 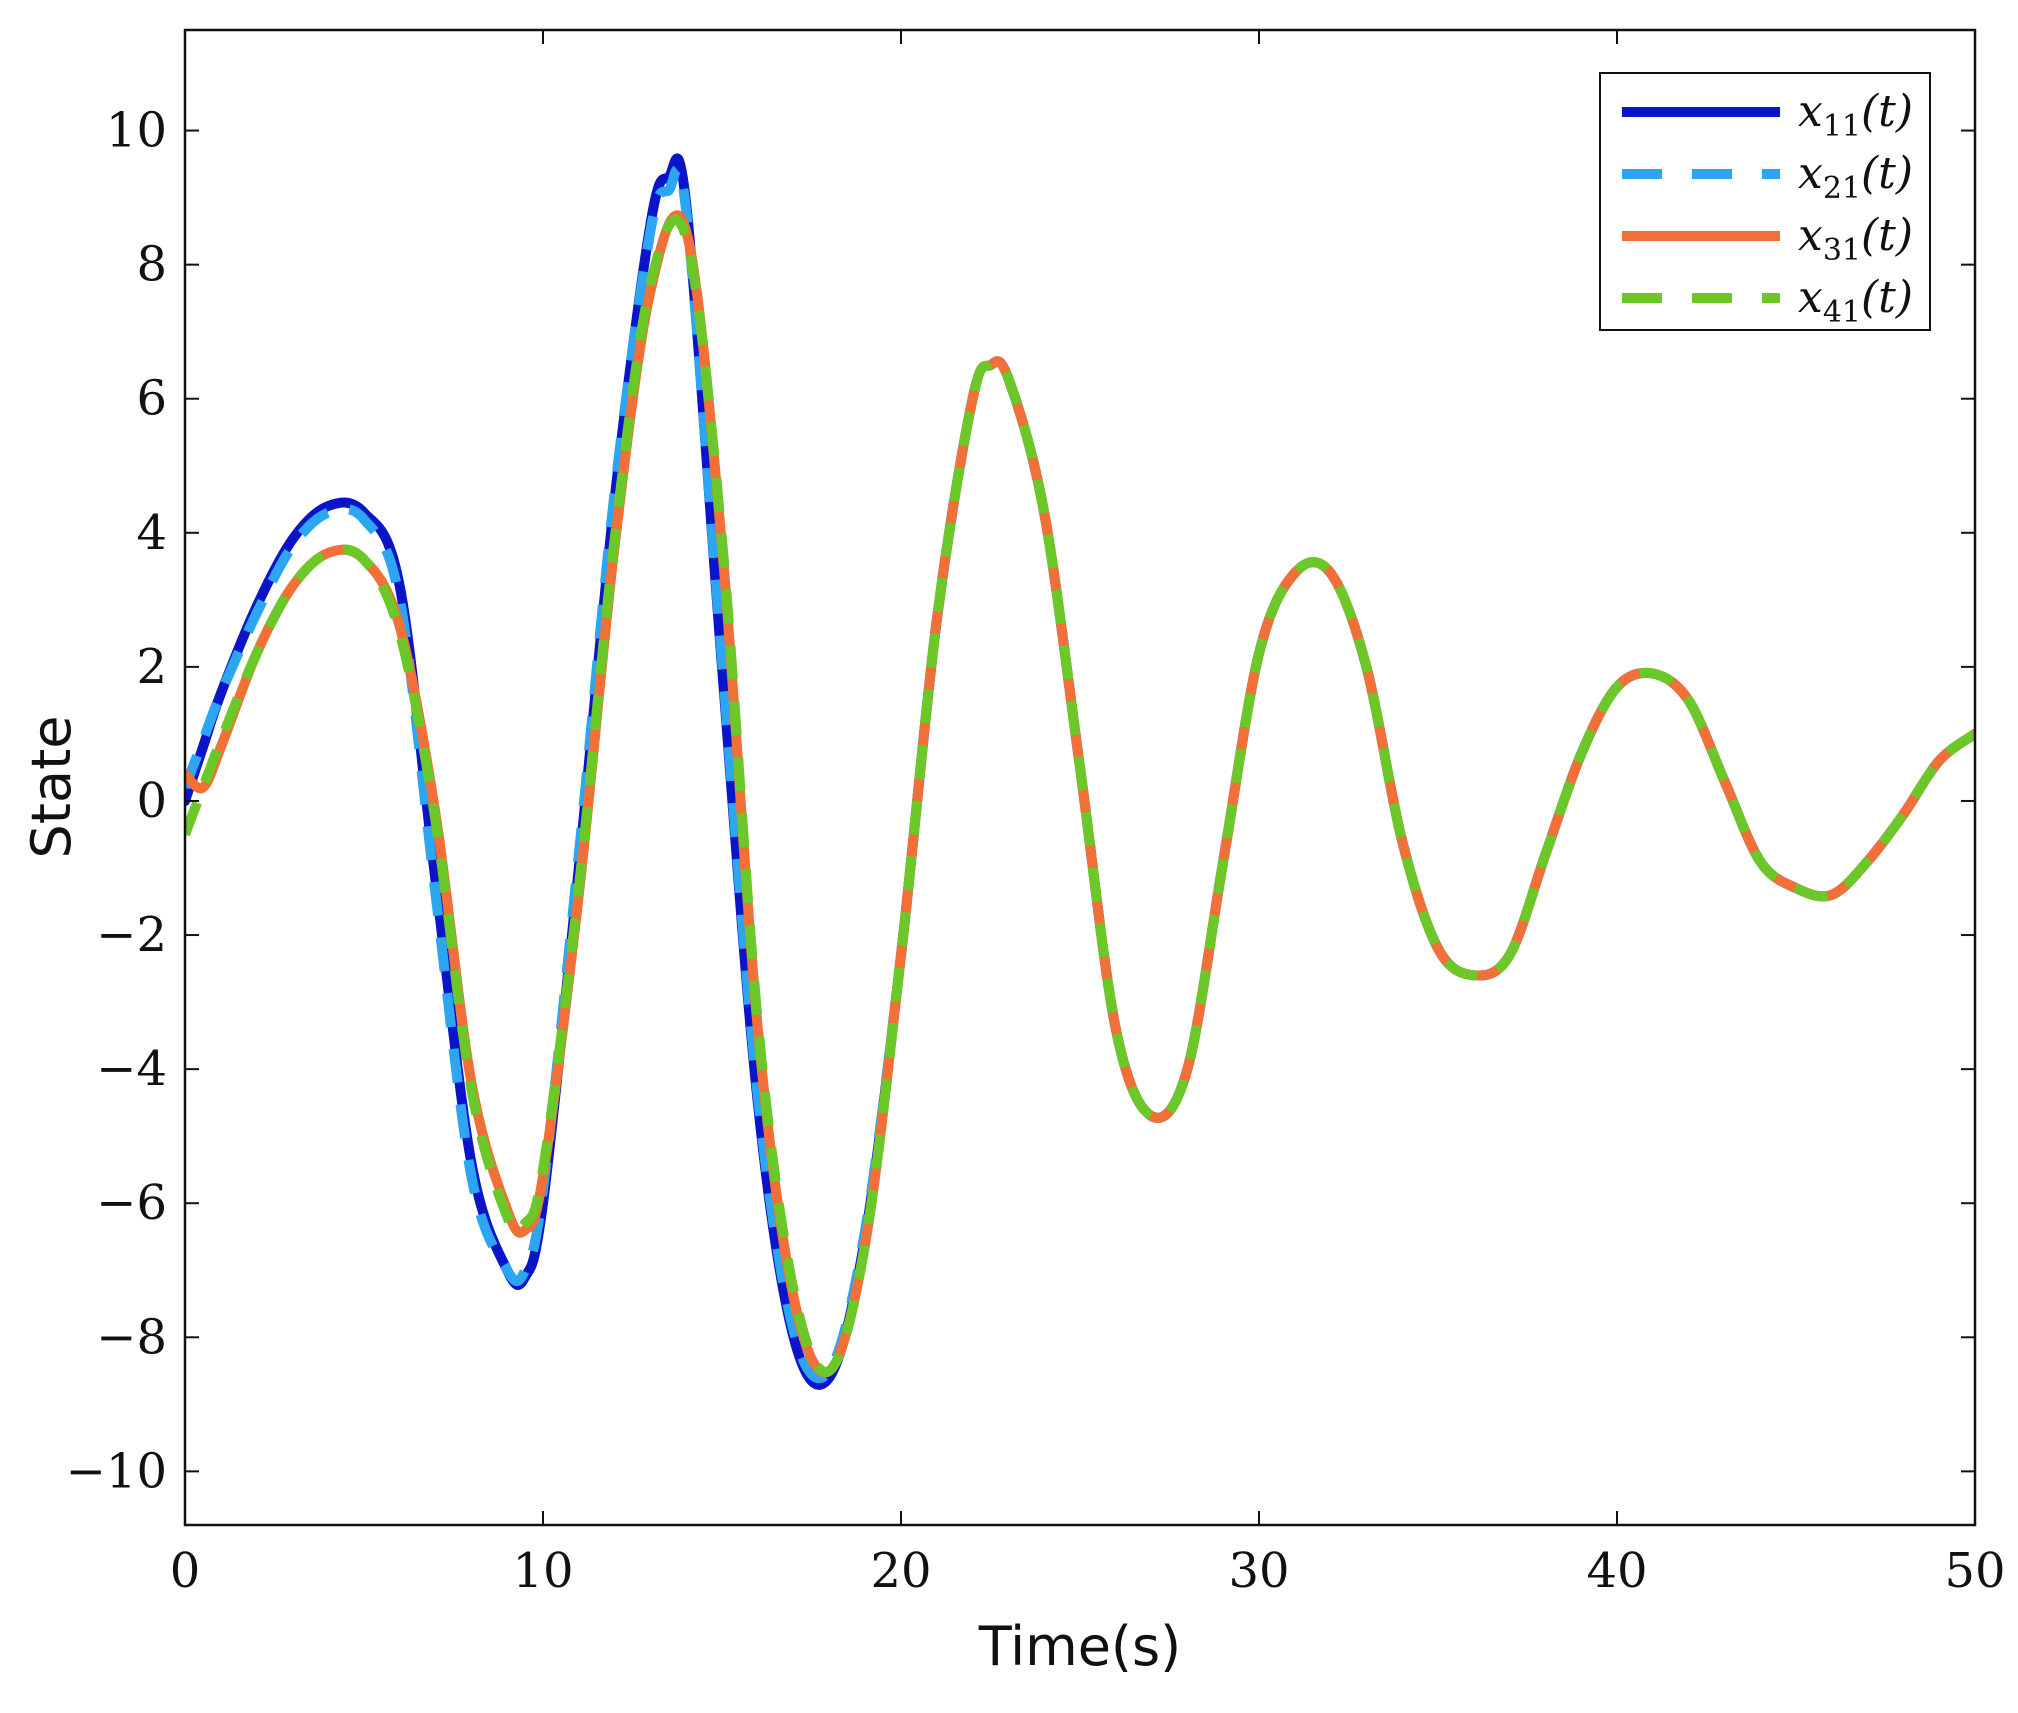 I want to click on x-tick-label: 20, so click(x=900, y=1571).